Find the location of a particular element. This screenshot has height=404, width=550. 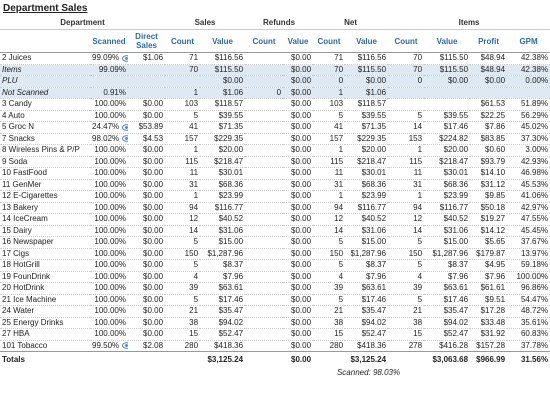

cell: $1,287.96 is located at coordinates (447, 254).